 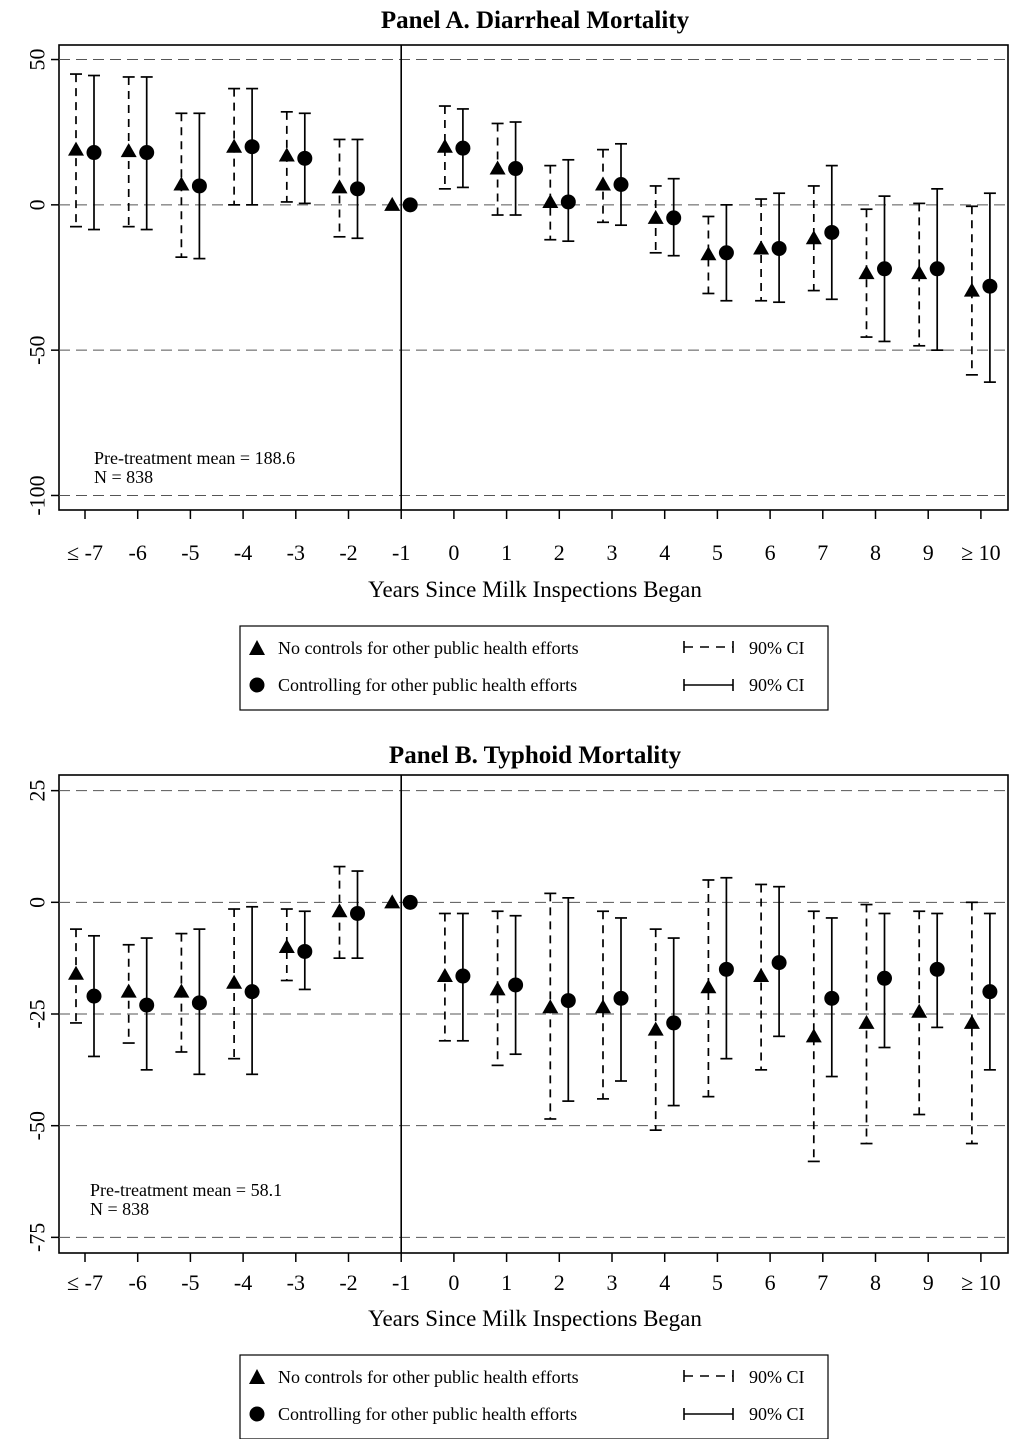 What do you see at coordinates (257, 647) in the screenshot?
I see `panel-a-legend-triangle-icon` at bounding box center [257, 647].